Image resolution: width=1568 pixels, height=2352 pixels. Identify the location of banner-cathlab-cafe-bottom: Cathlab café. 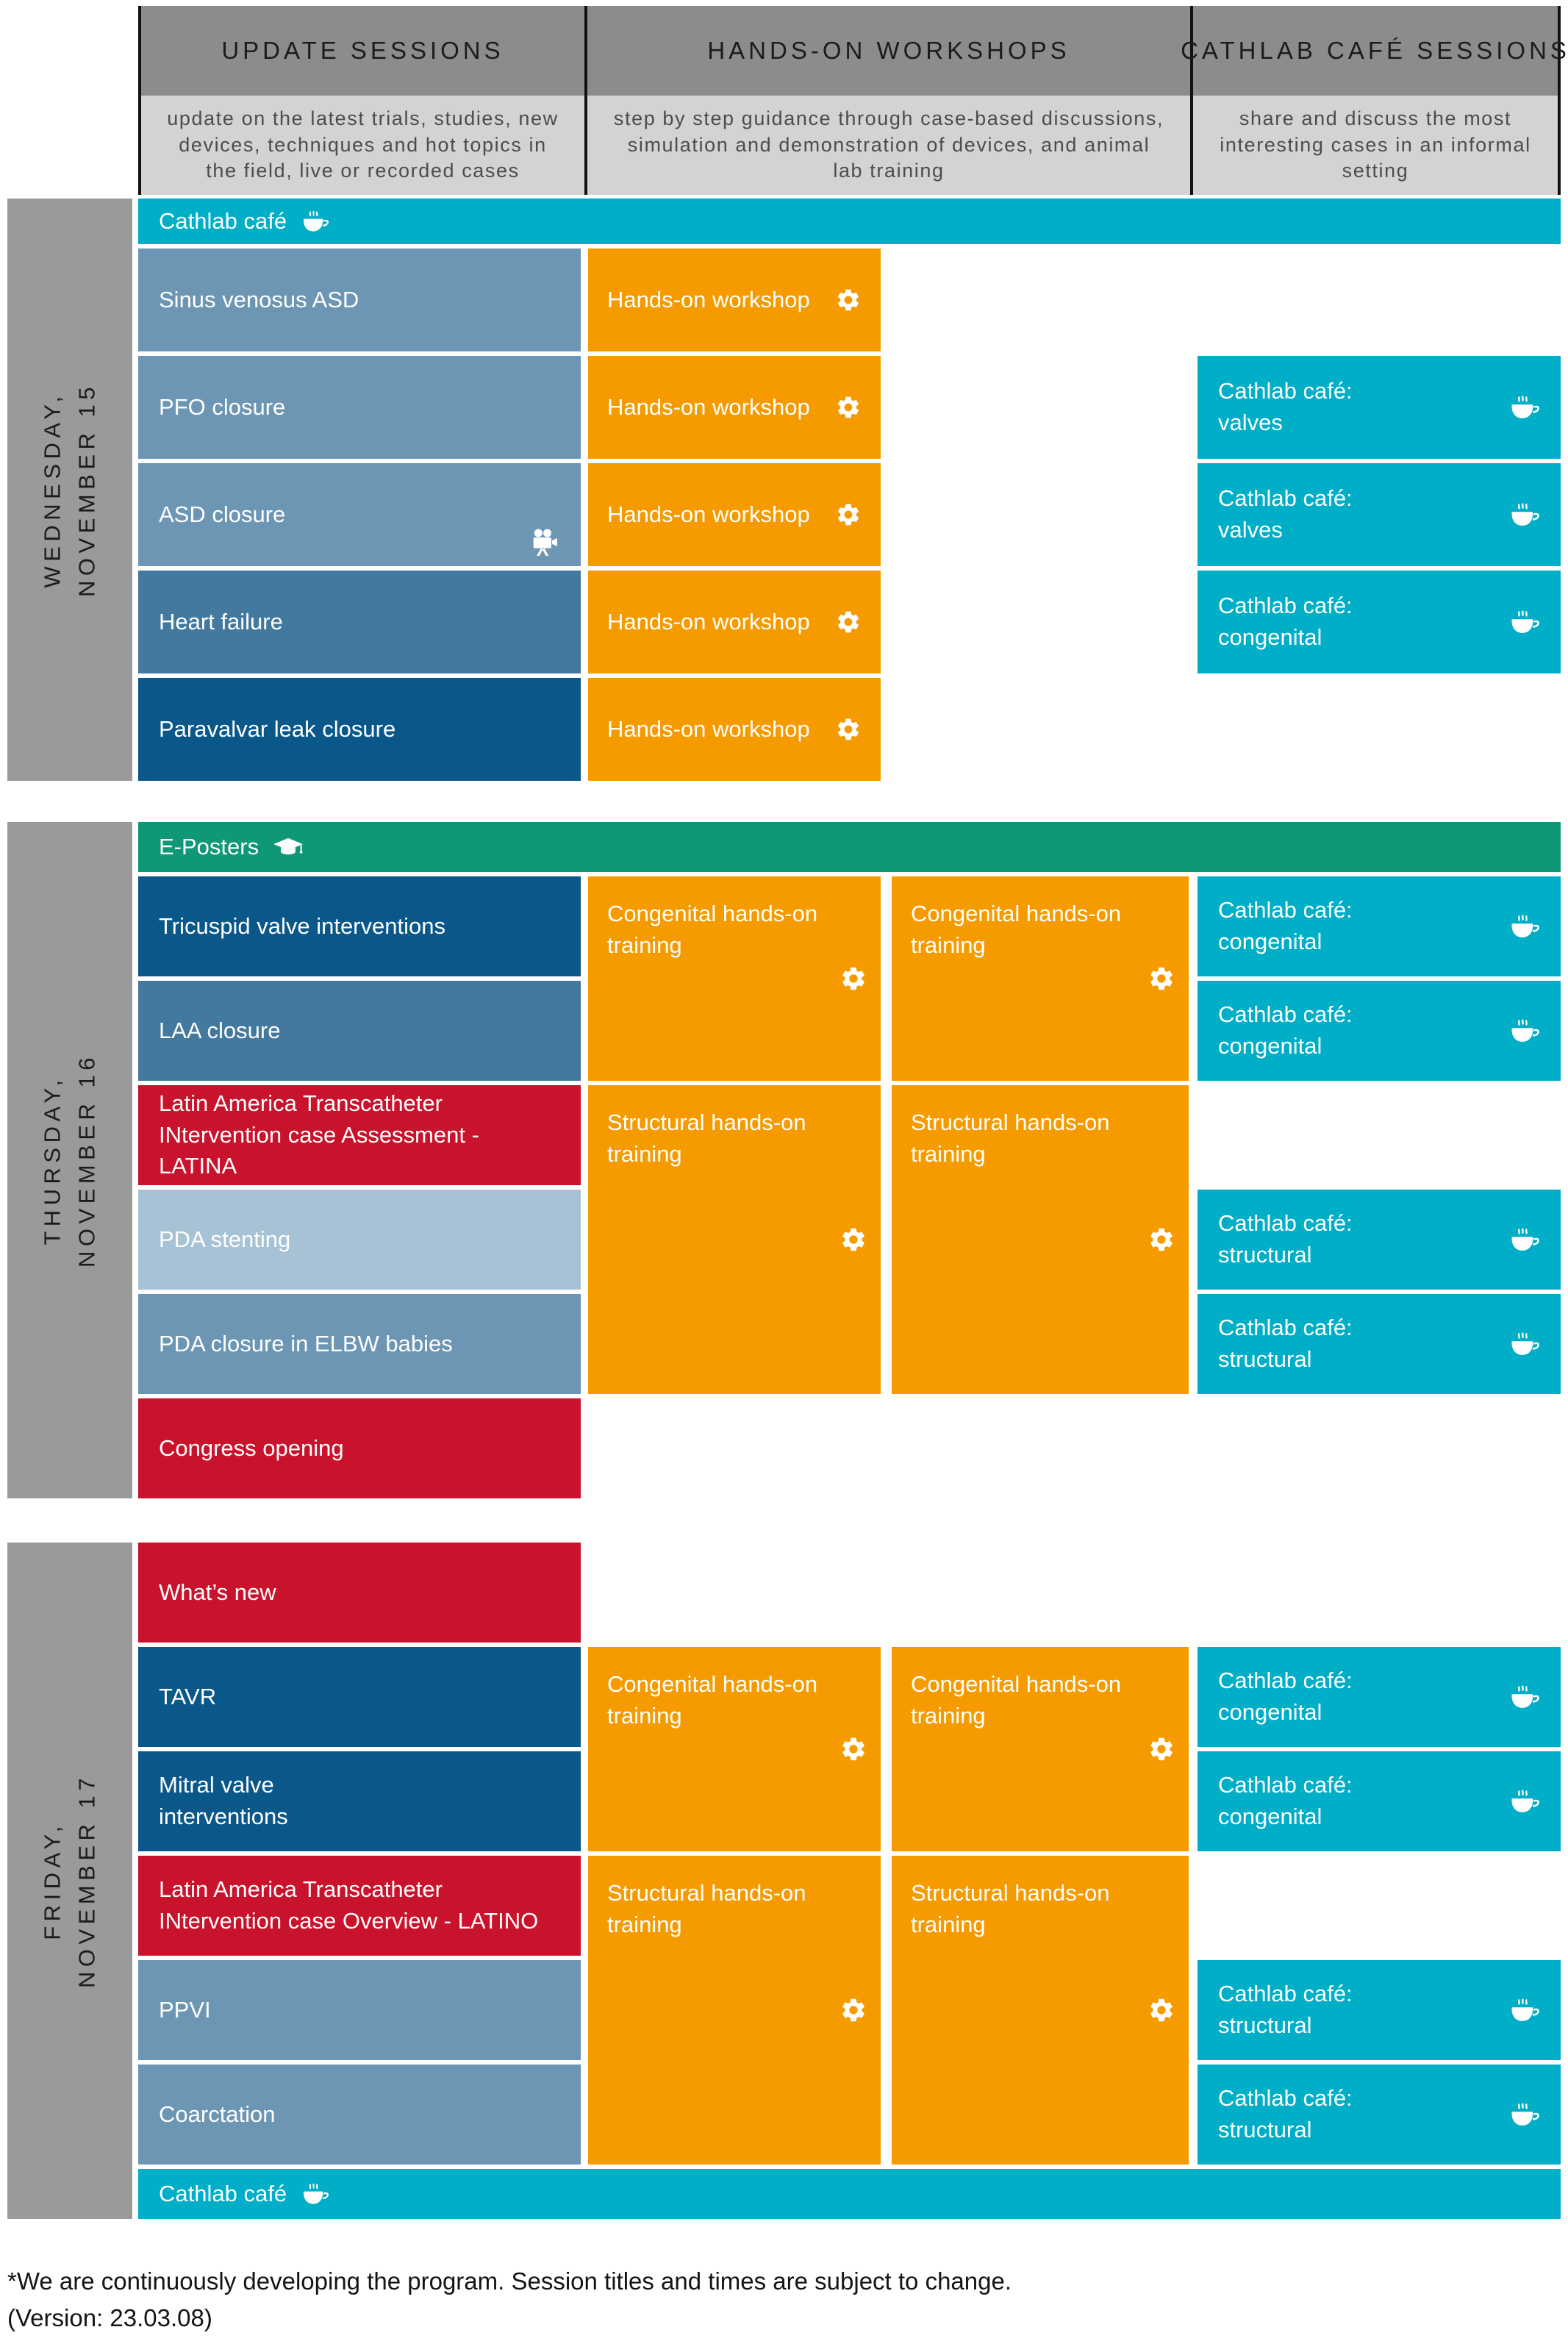
(849, 2194).